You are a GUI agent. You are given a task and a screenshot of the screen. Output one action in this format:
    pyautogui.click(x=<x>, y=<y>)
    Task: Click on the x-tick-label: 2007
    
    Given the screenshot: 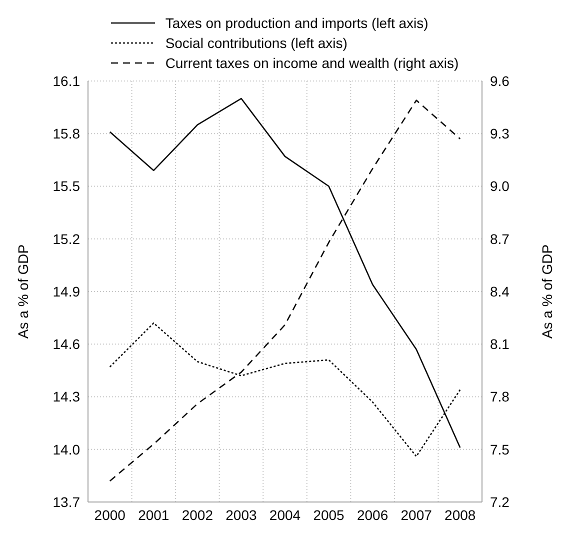 What is the action you would take?
    pyautogui.click(x=416, y=514)
    